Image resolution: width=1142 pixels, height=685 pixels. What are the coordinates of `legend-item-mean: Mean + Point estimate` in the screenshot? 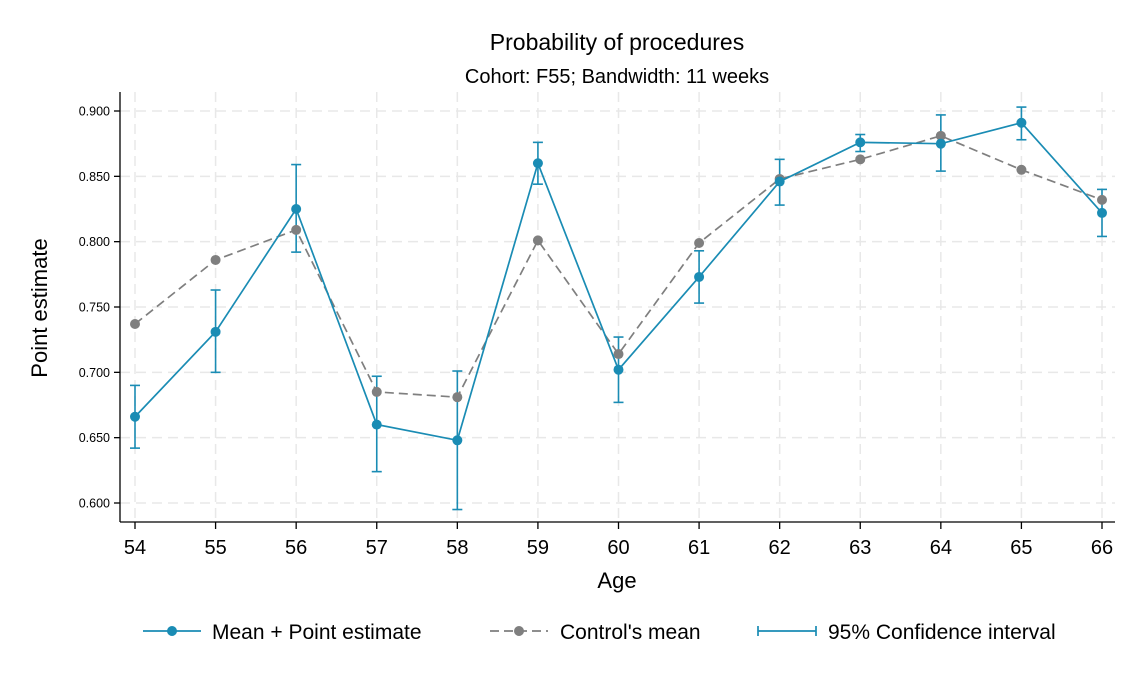 It's located at (282, 632).